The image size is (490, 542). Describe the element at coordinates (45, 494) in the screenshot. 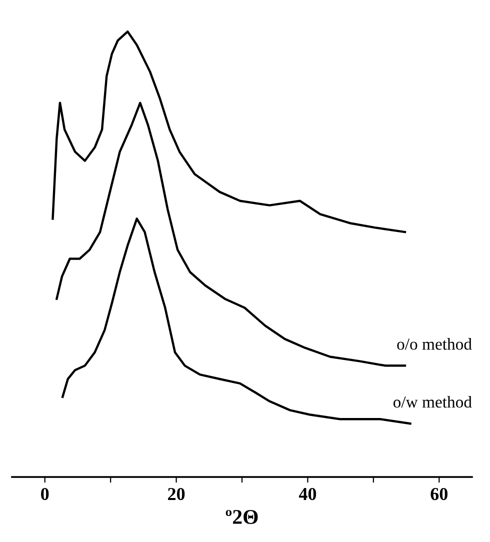

I see `x-tick-label: 0` at that location.